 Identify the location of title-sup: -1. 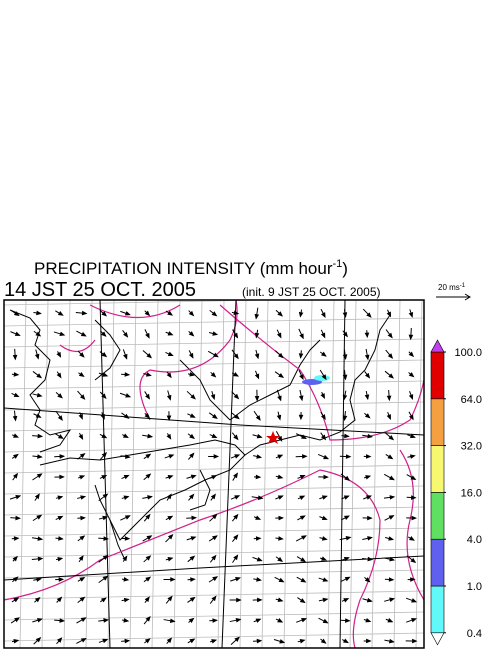
(337, 264).